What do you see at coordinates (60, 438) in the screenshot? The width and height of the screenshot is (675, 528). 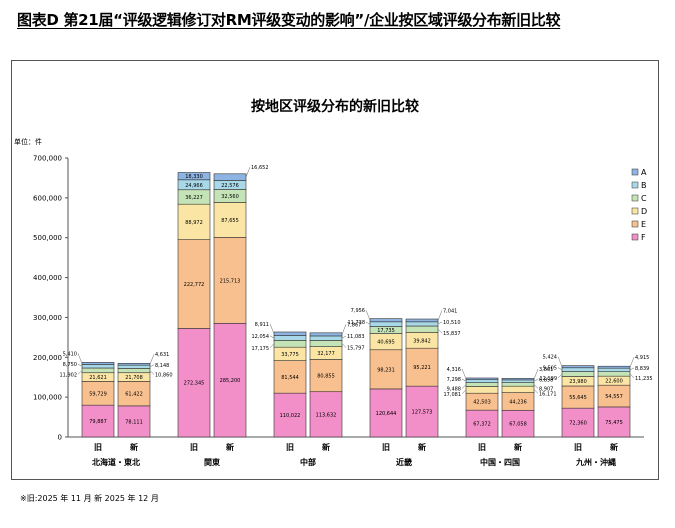 I see `y-tick-label: 0` at bounding box center [60, 438].